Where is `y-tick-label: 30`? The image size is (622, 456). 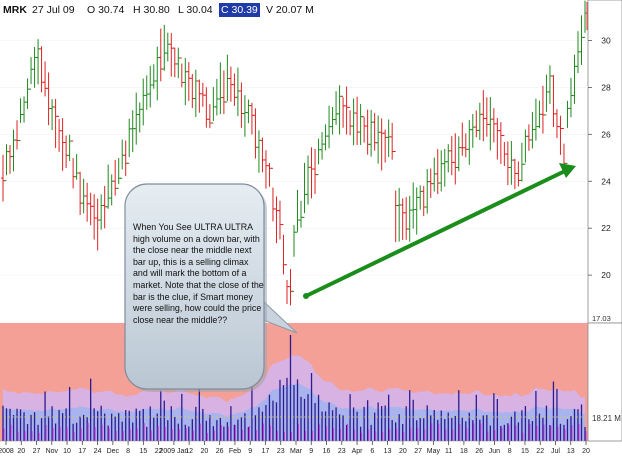 y-tick-label: 30 is located at coordinates (606, 41).